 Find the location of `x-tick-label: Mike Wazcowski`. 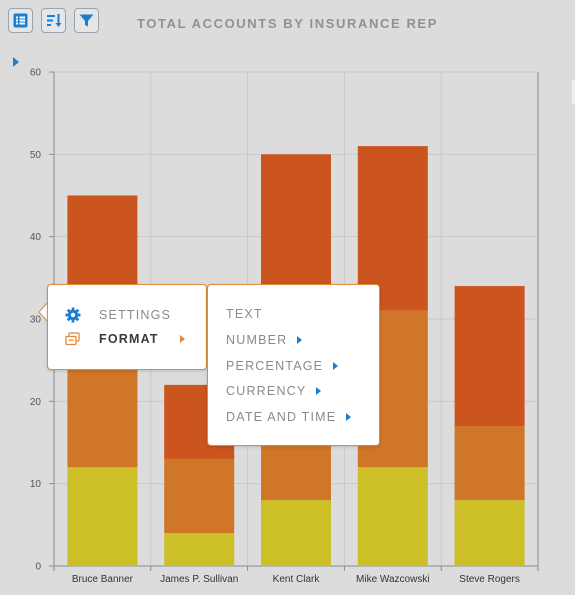

x-tick-label: Mike Wazcowski is located at coordinates (393, 579).